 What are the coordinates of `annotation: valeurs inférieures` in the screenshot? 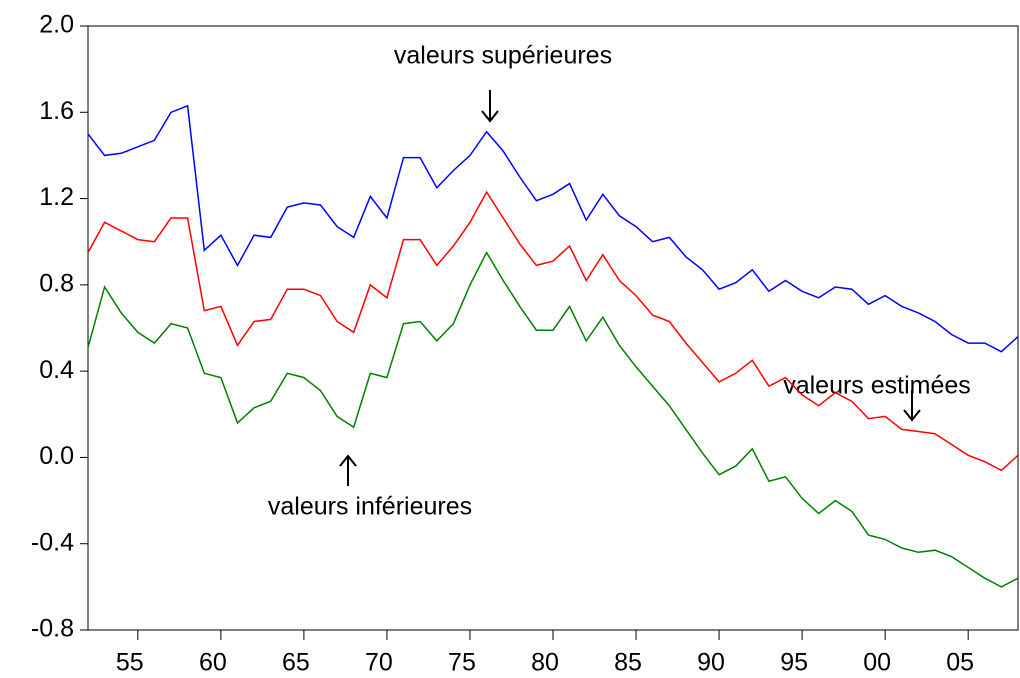 It's located at (370, 507).